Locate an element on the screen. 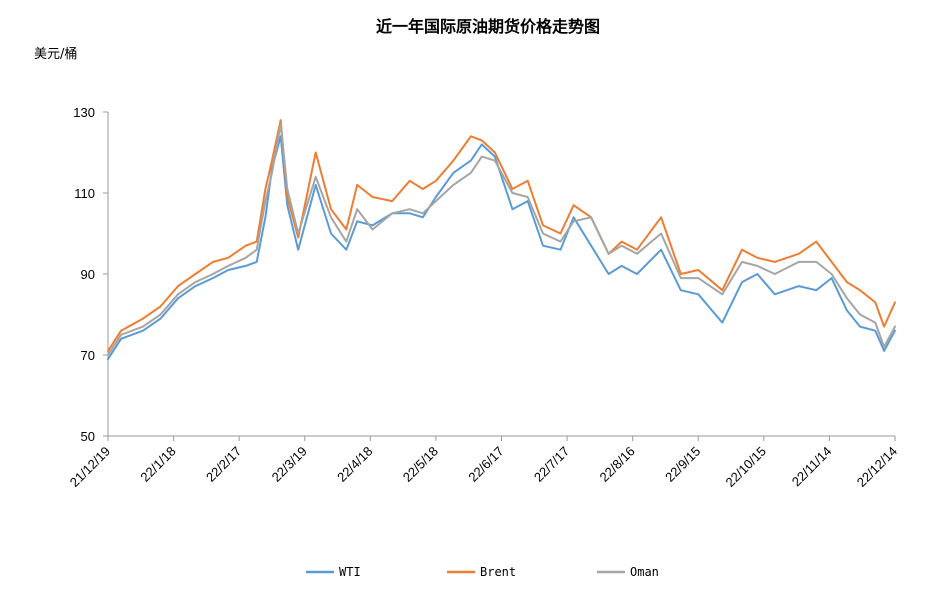 This screenshot has width=937, height=601. chart-title: 近一年国际原油期货价格走势图 is located at coordinates (488, 26).